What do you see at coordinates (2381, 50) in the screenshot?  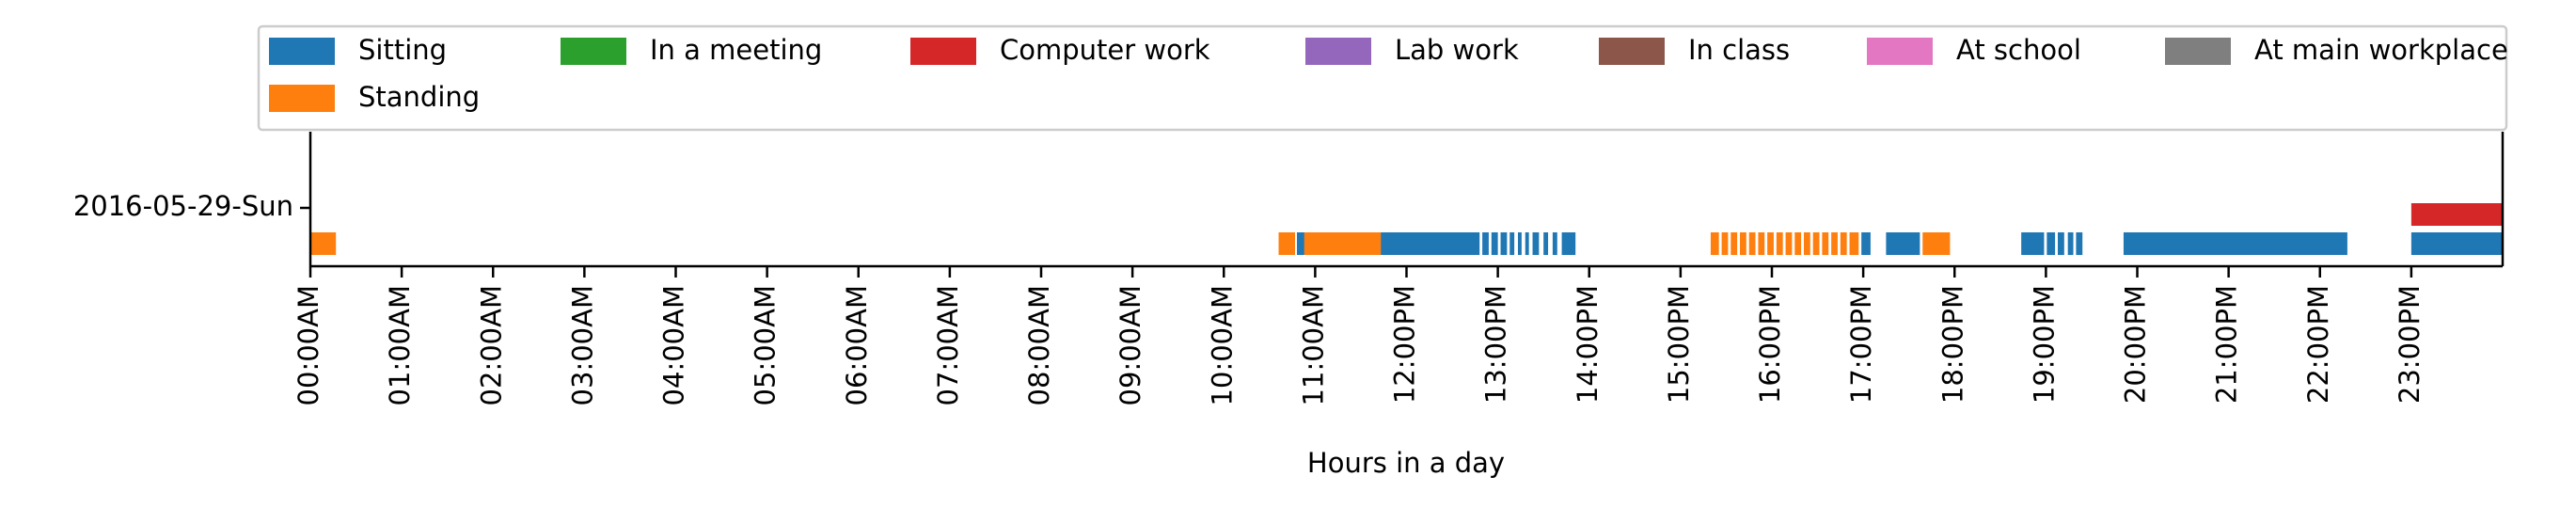 I see `legend-label-at-main-workplace: At main workplace` at bounding box center [2381, 50].